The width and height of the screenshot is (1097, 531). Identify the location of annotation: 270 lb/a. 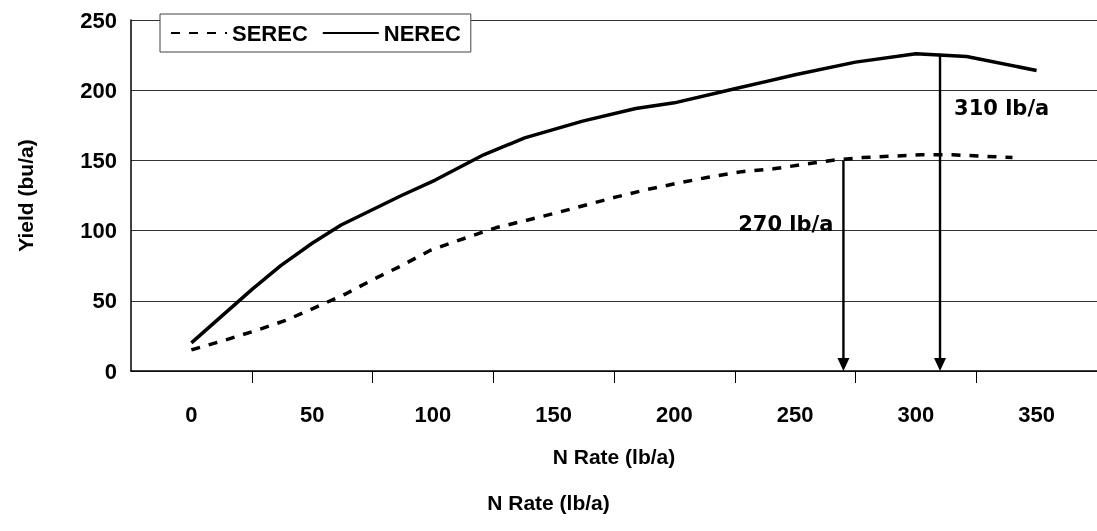
(786, 223).